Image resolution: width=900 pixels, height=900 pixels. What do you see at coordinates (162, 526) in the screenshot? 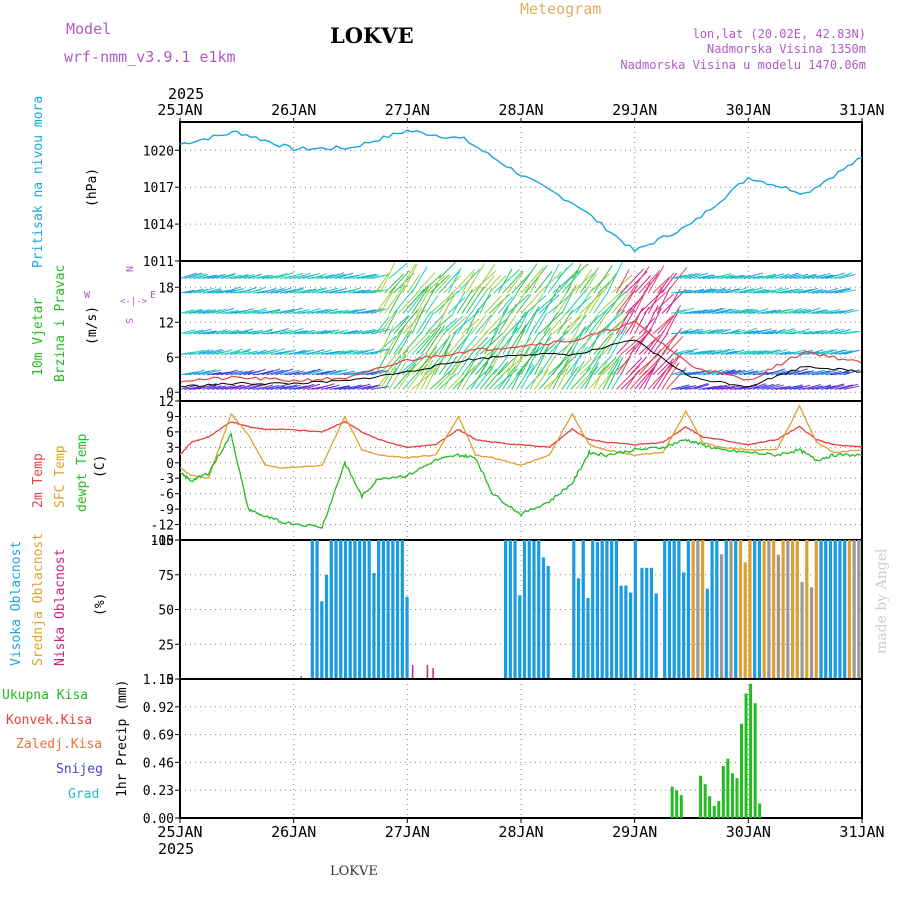
I see `y-tick-label: -12` at bounding box center [162, 526].